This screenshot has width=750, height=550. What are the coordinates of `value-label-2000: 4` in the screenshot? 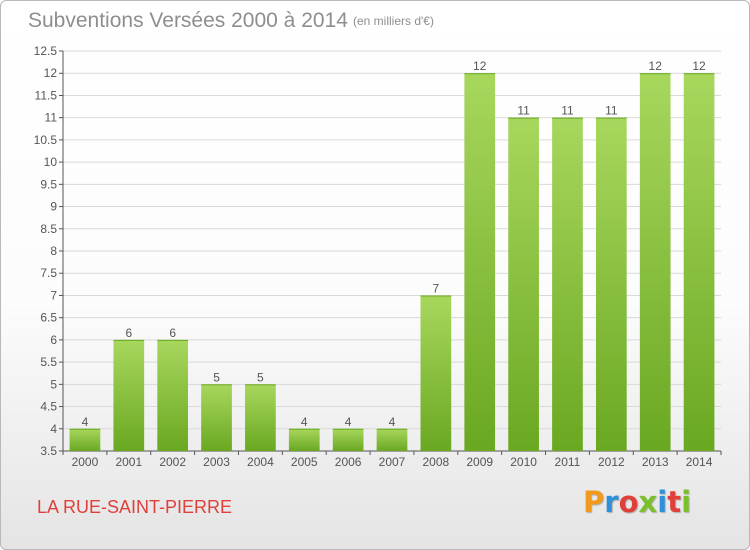 It's located at (85, 422).